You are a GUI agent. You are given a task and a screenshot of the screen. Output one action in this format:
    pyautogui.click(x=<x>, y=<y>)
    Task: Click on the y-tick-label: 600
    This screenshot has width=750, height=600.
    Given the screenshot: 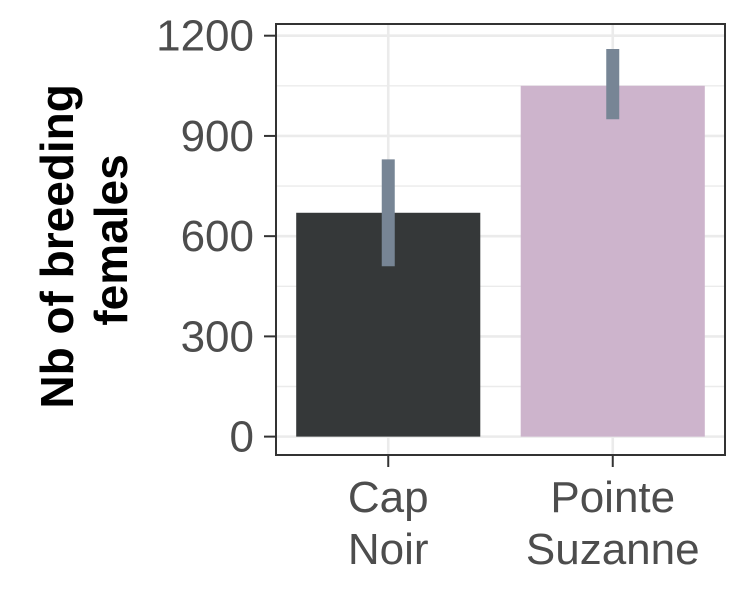 What is the action you would take?
    pyautogui.click(x=217, y=236)
    